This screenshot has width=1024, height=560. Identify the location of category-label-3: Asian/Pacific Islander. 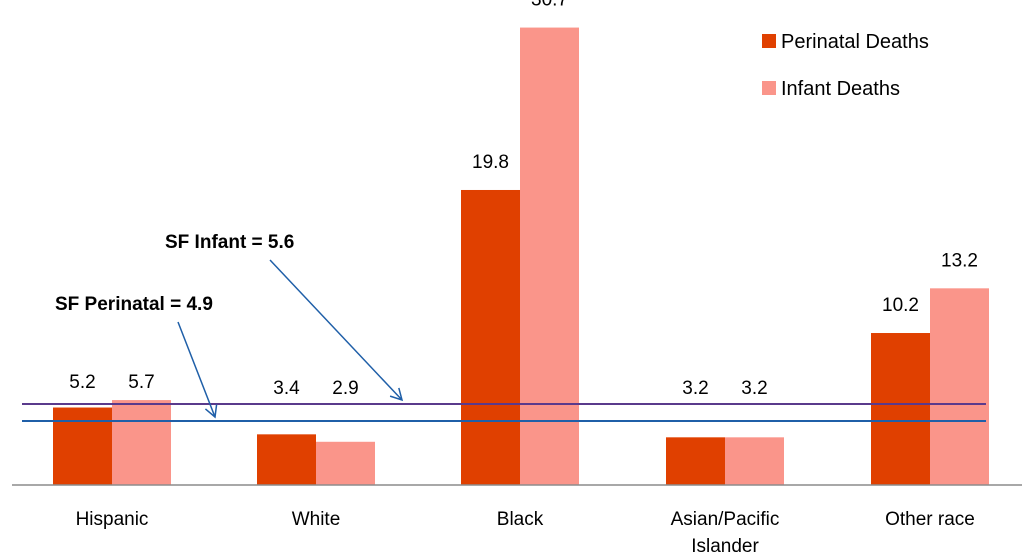
(725, 533).